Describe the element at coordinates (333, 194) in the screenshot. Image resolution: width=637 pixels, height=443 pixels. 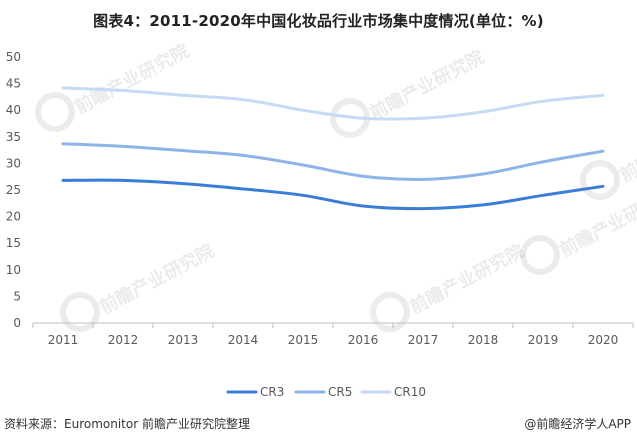
I see `series-line-cr3` at that location.